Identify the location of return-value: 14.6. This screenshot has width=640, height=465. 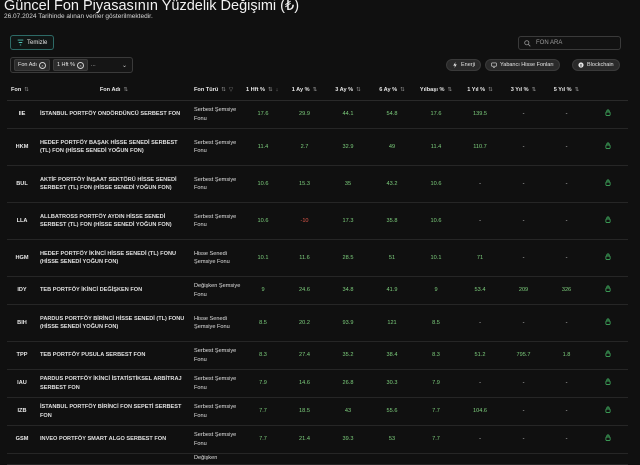
(304, 383).